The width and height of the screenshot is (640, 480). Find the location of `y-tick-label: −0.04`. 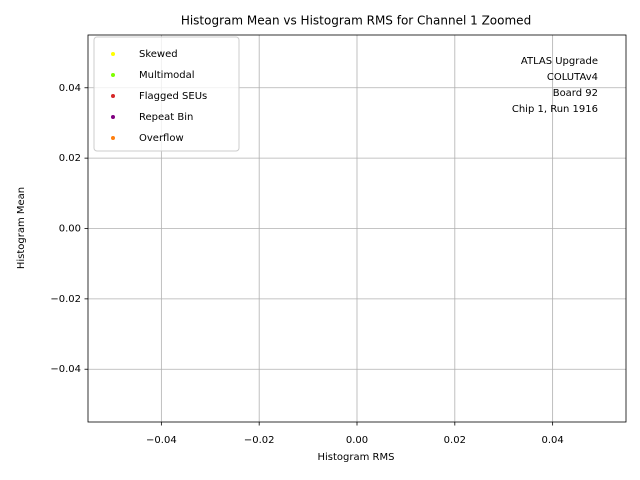

y-tick-label: −0.04 is located at coordinates (65, 369).